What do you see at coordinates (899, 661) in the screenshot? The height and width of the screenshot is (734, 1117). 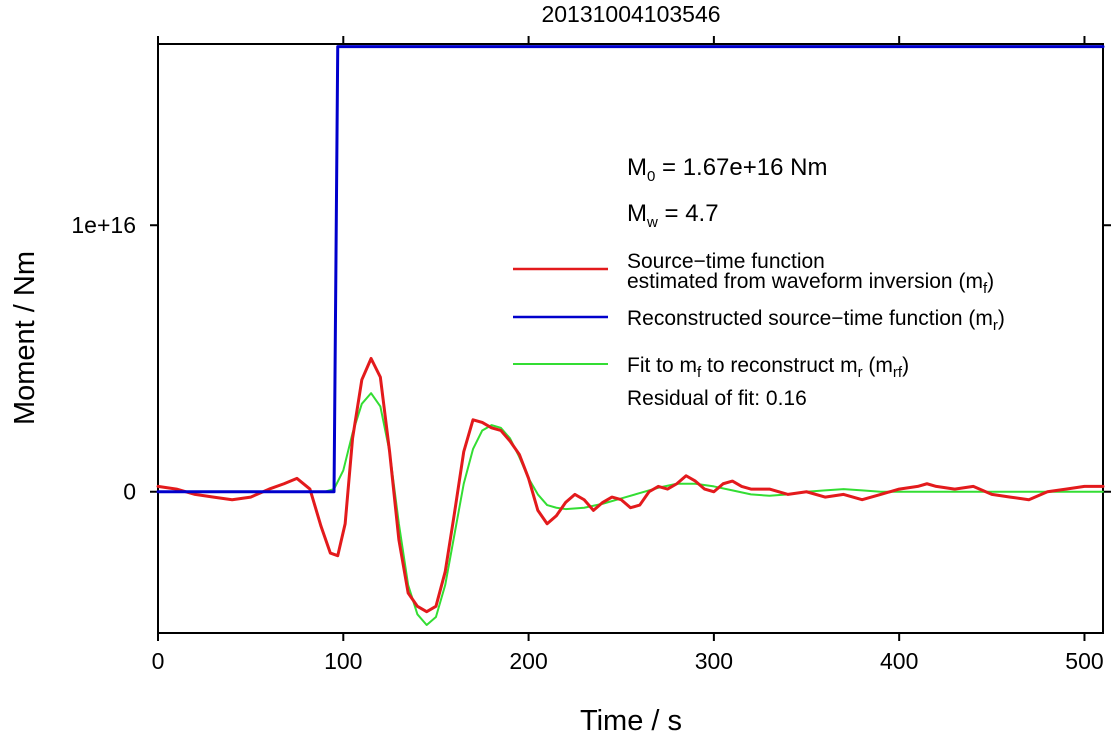 I see `x-tick-label: 400` at bounding box center [899, 661].